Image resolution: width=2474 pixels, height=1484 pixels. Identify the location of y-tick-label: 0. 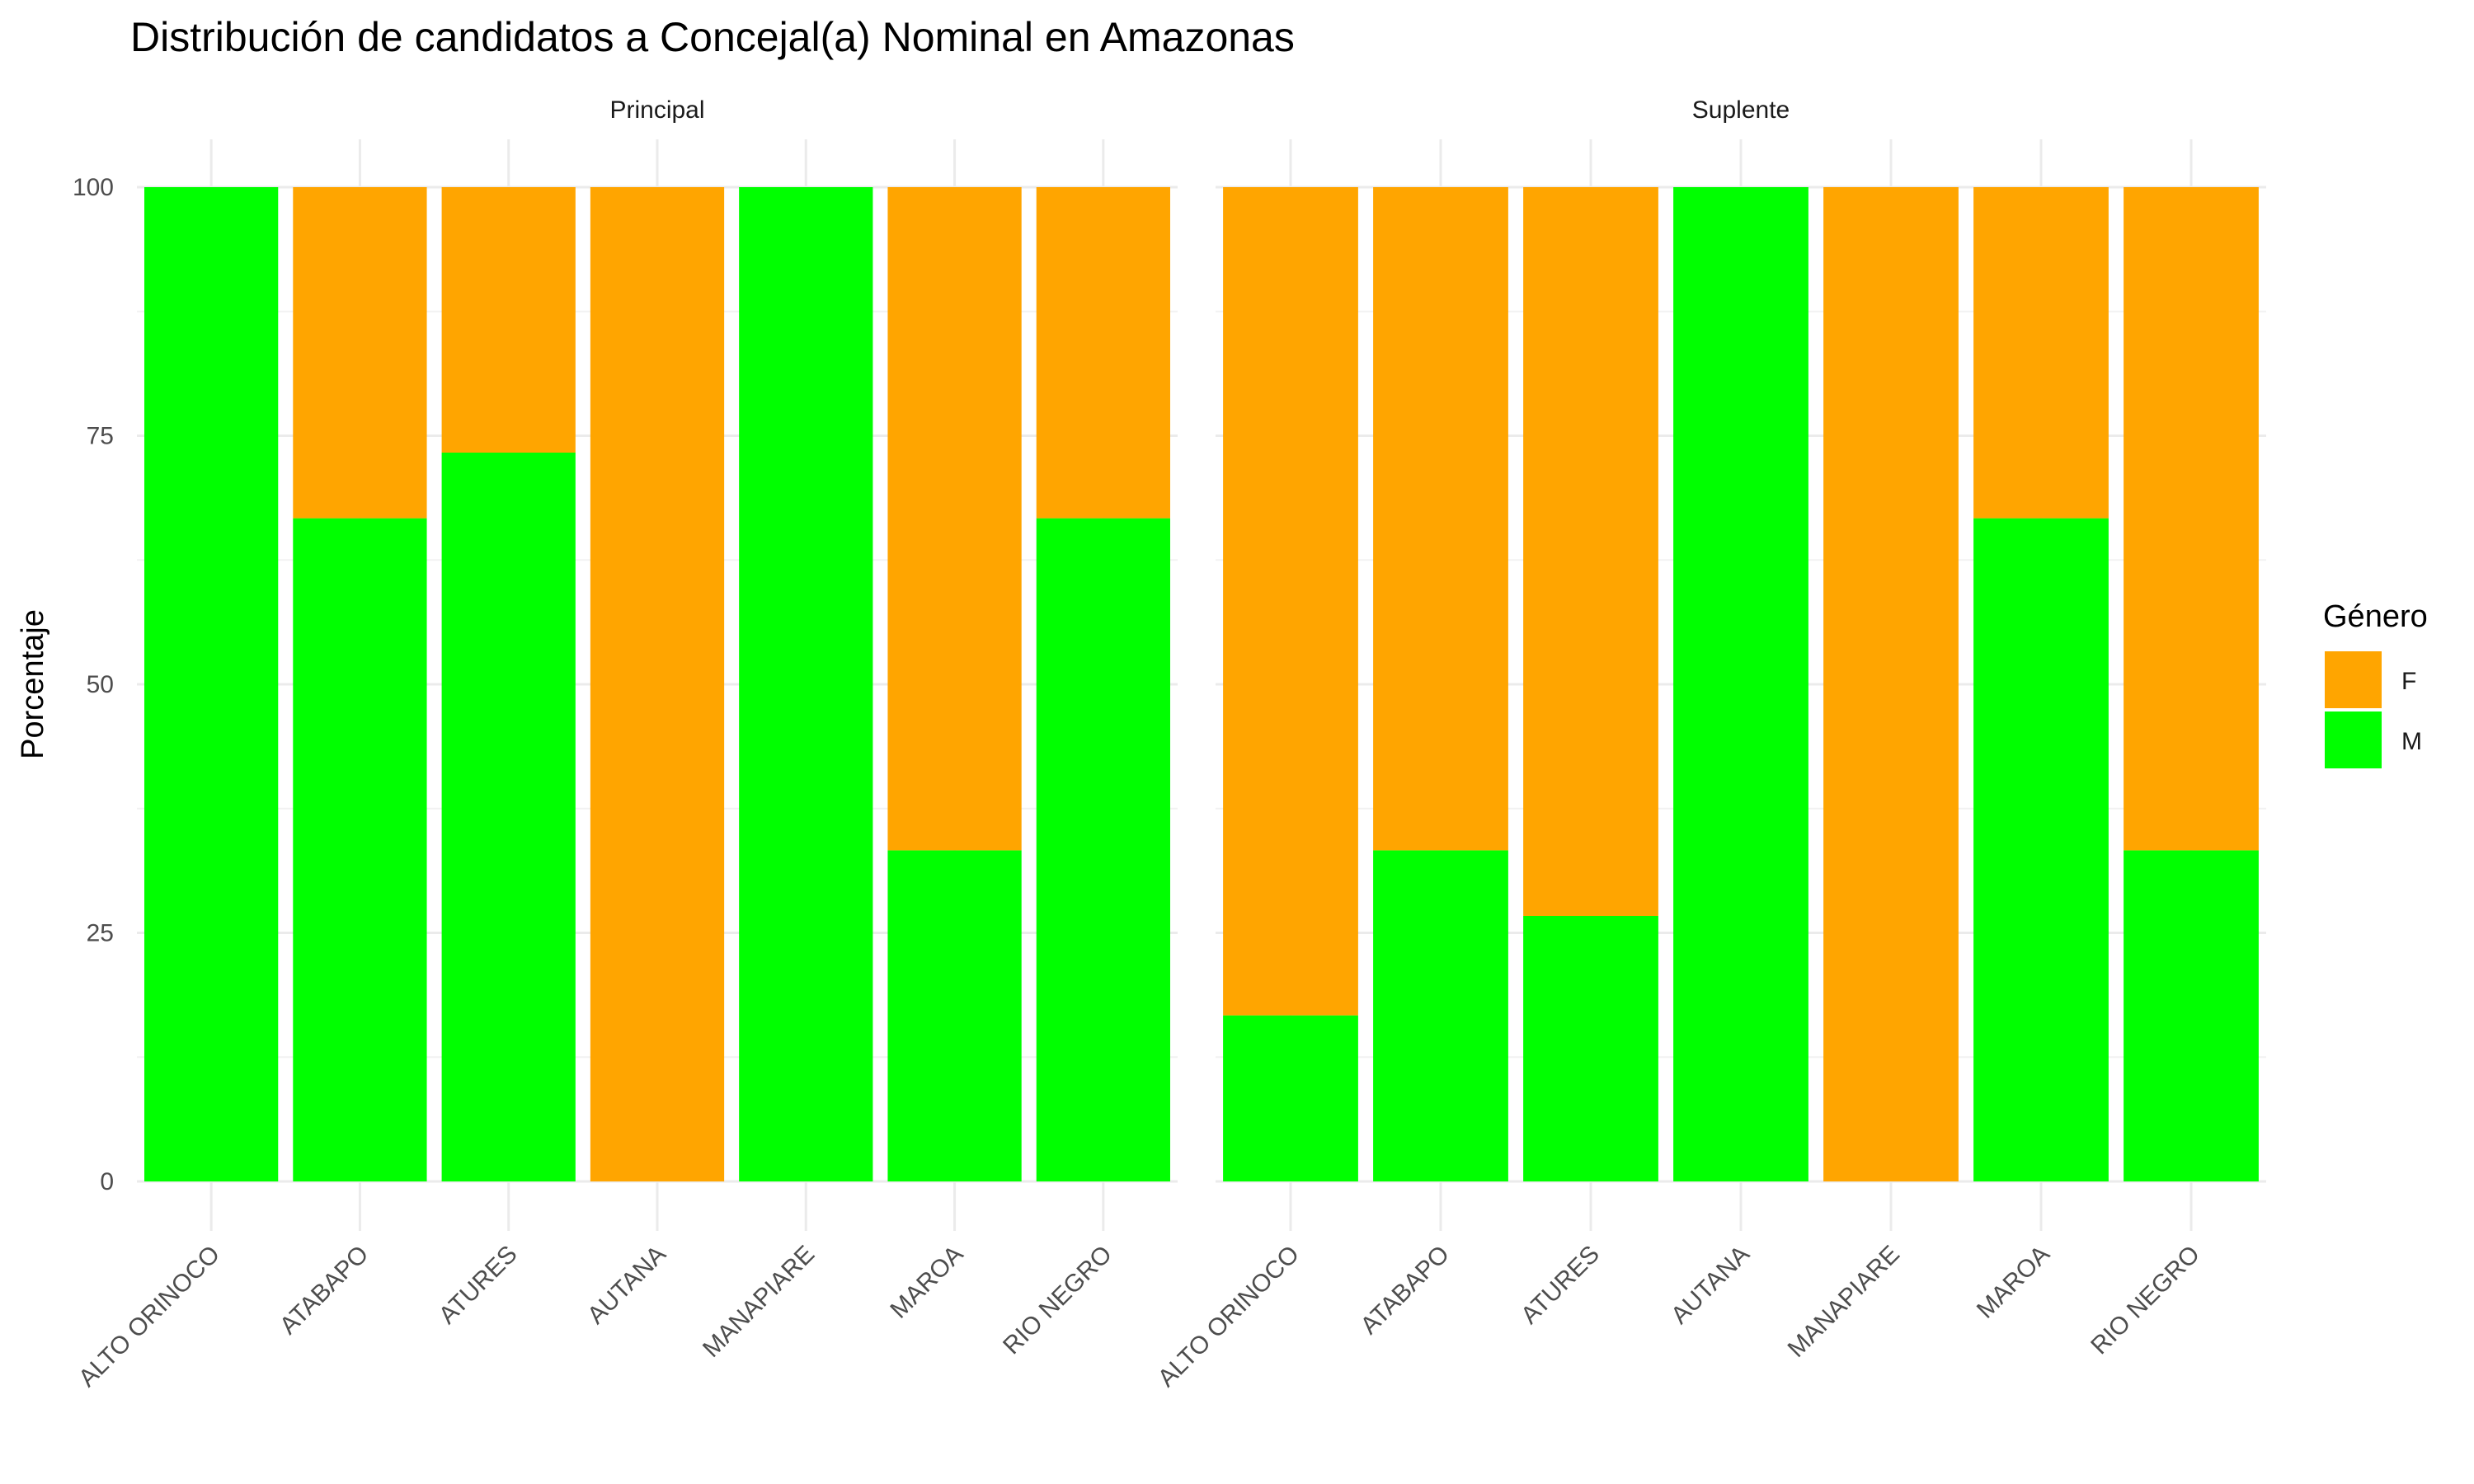
(107, 1181).